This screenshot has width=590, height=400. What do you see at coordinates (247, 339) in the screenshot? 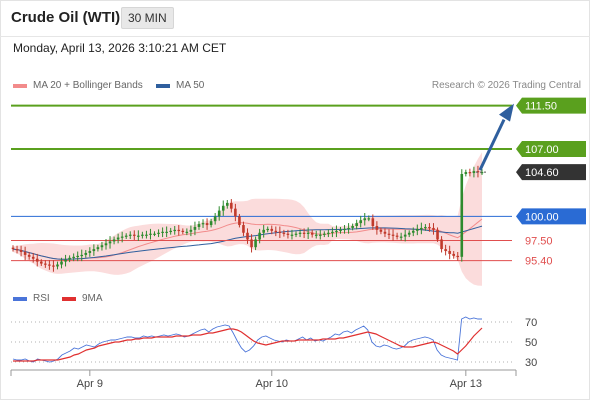
I see `rsi-line` at bounding box center [247, 339].